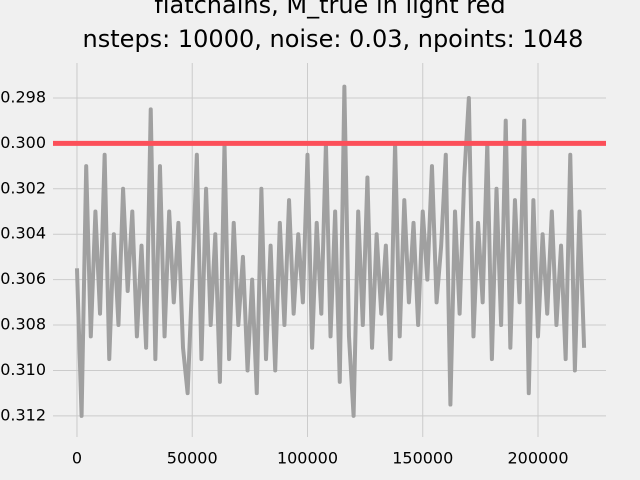 Image resolution: width=640 pixels, height=480 pixels. I want to click on y-tick-label: −0.298, so click(23, 96).